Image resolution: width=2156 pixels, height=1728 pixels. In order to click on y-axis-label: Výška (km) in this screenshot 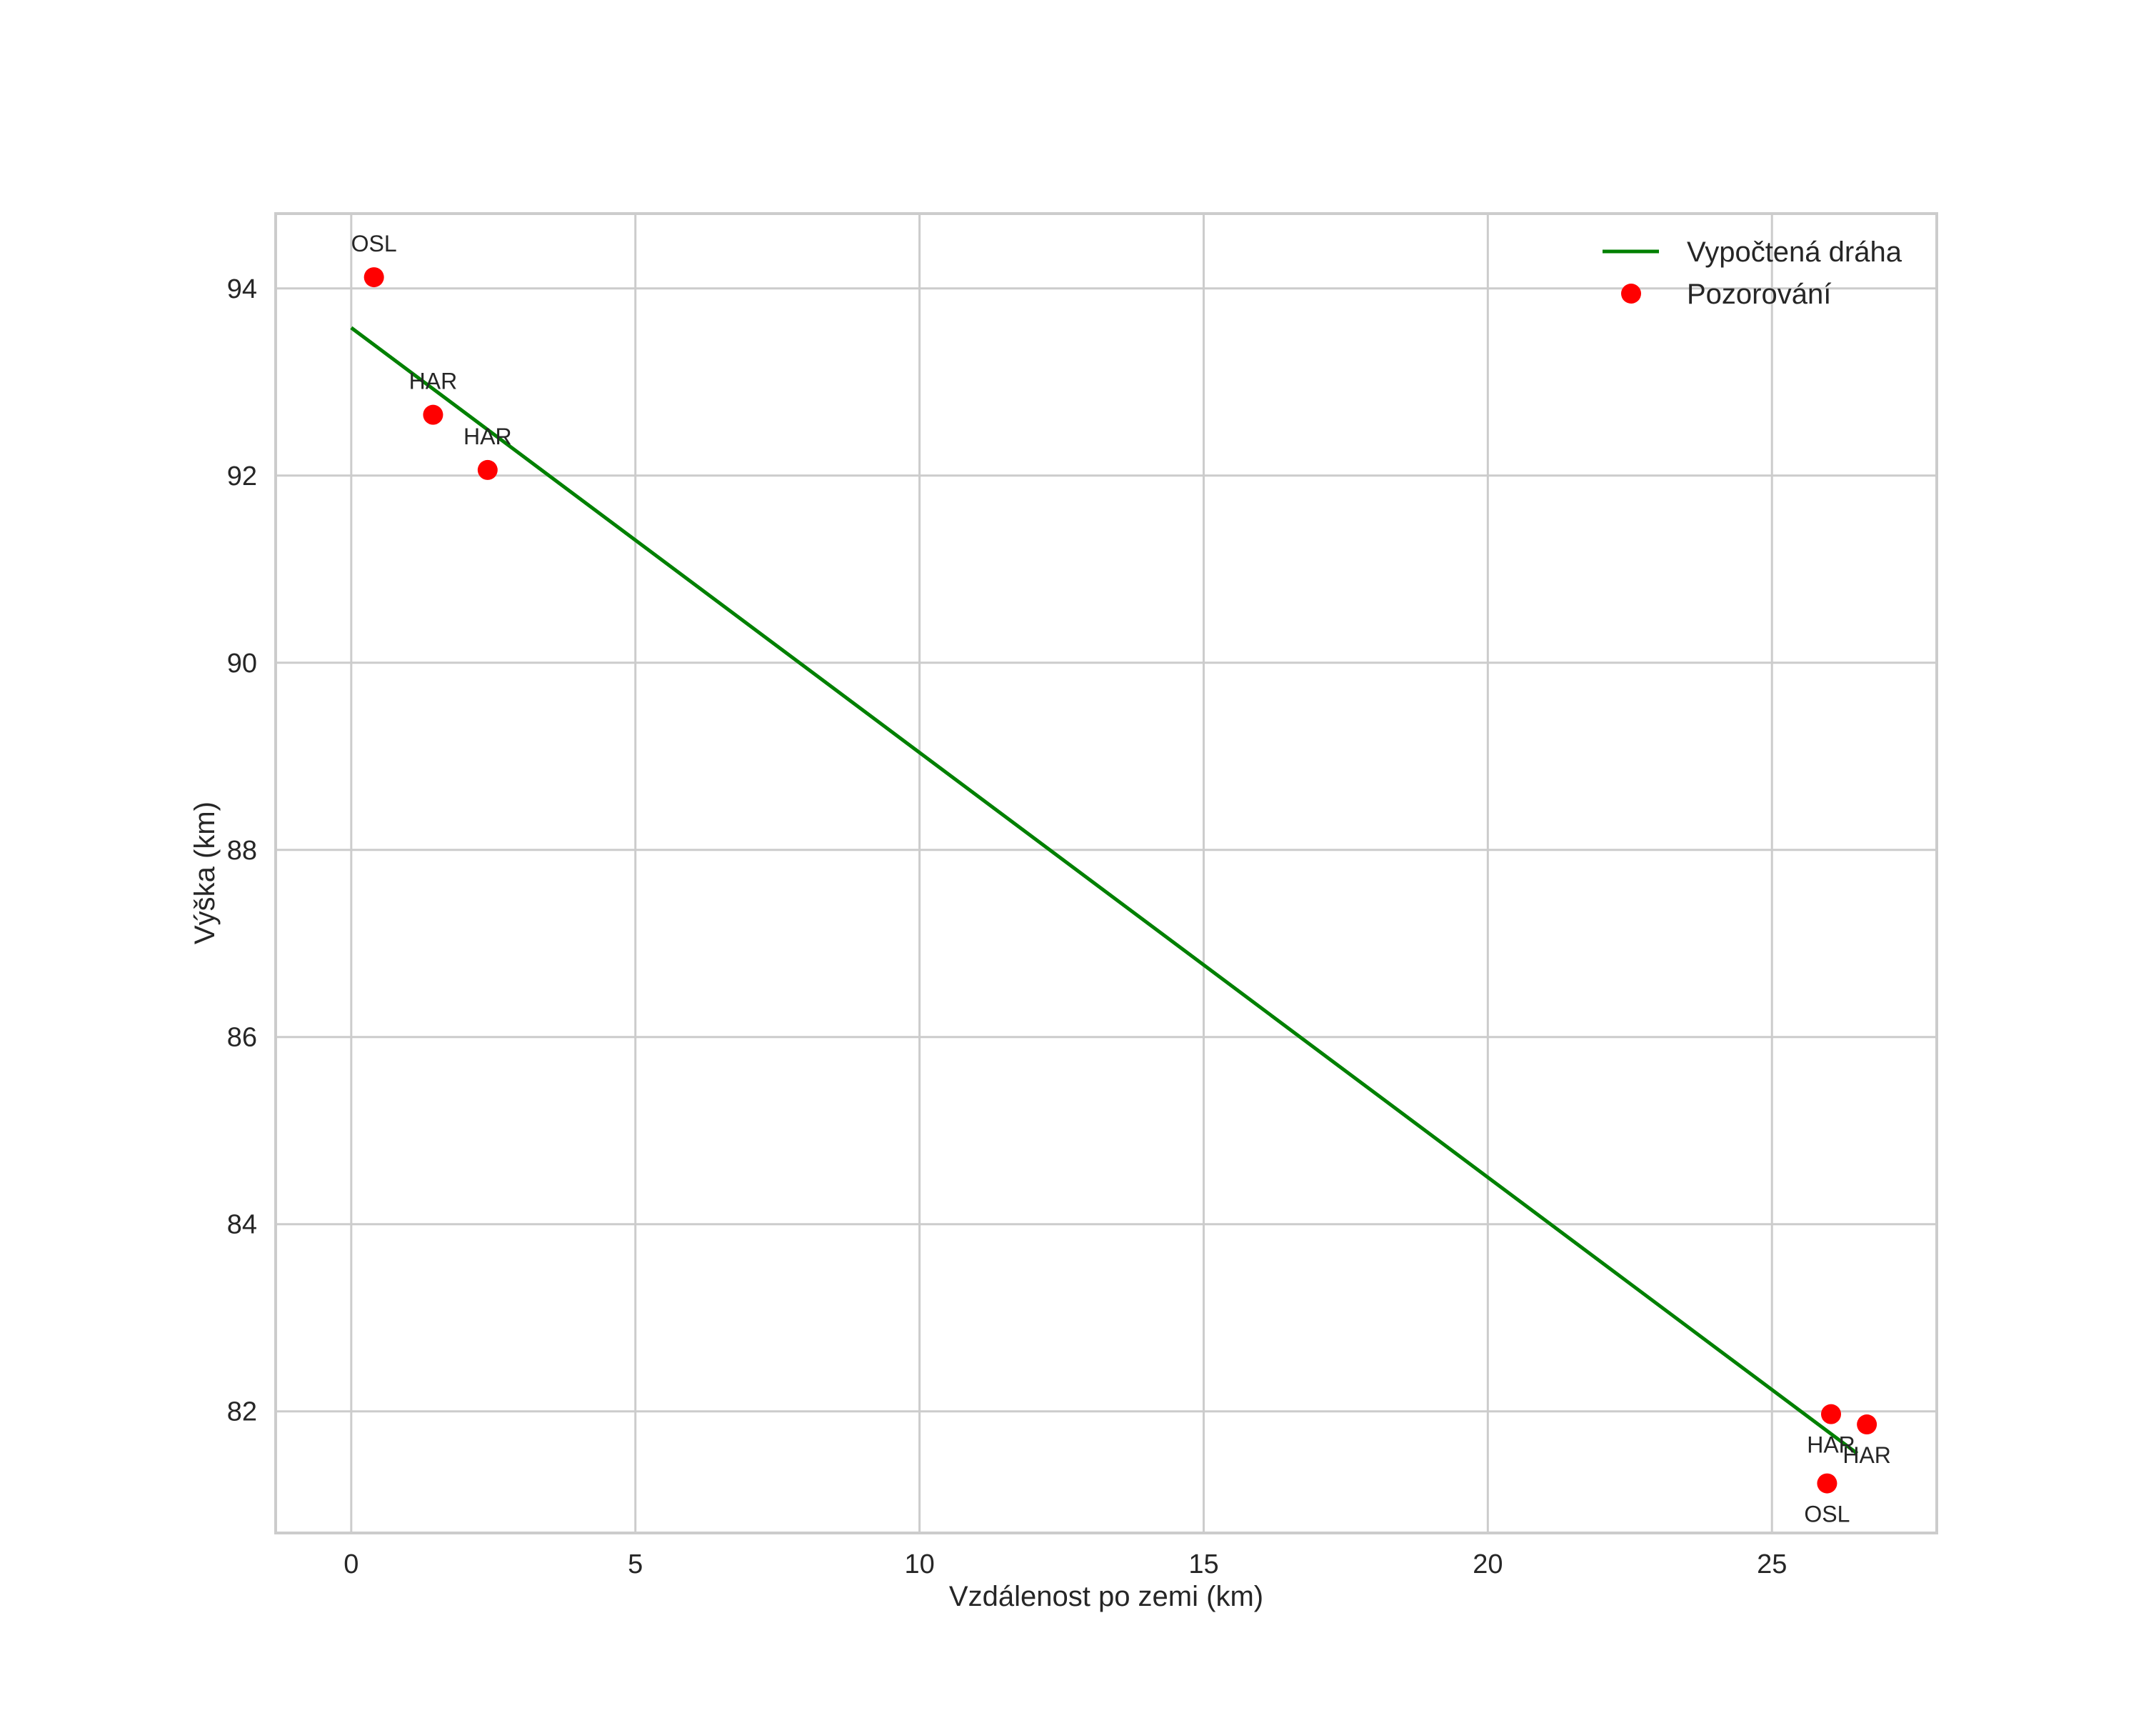, I will do `click(205, 872)`.